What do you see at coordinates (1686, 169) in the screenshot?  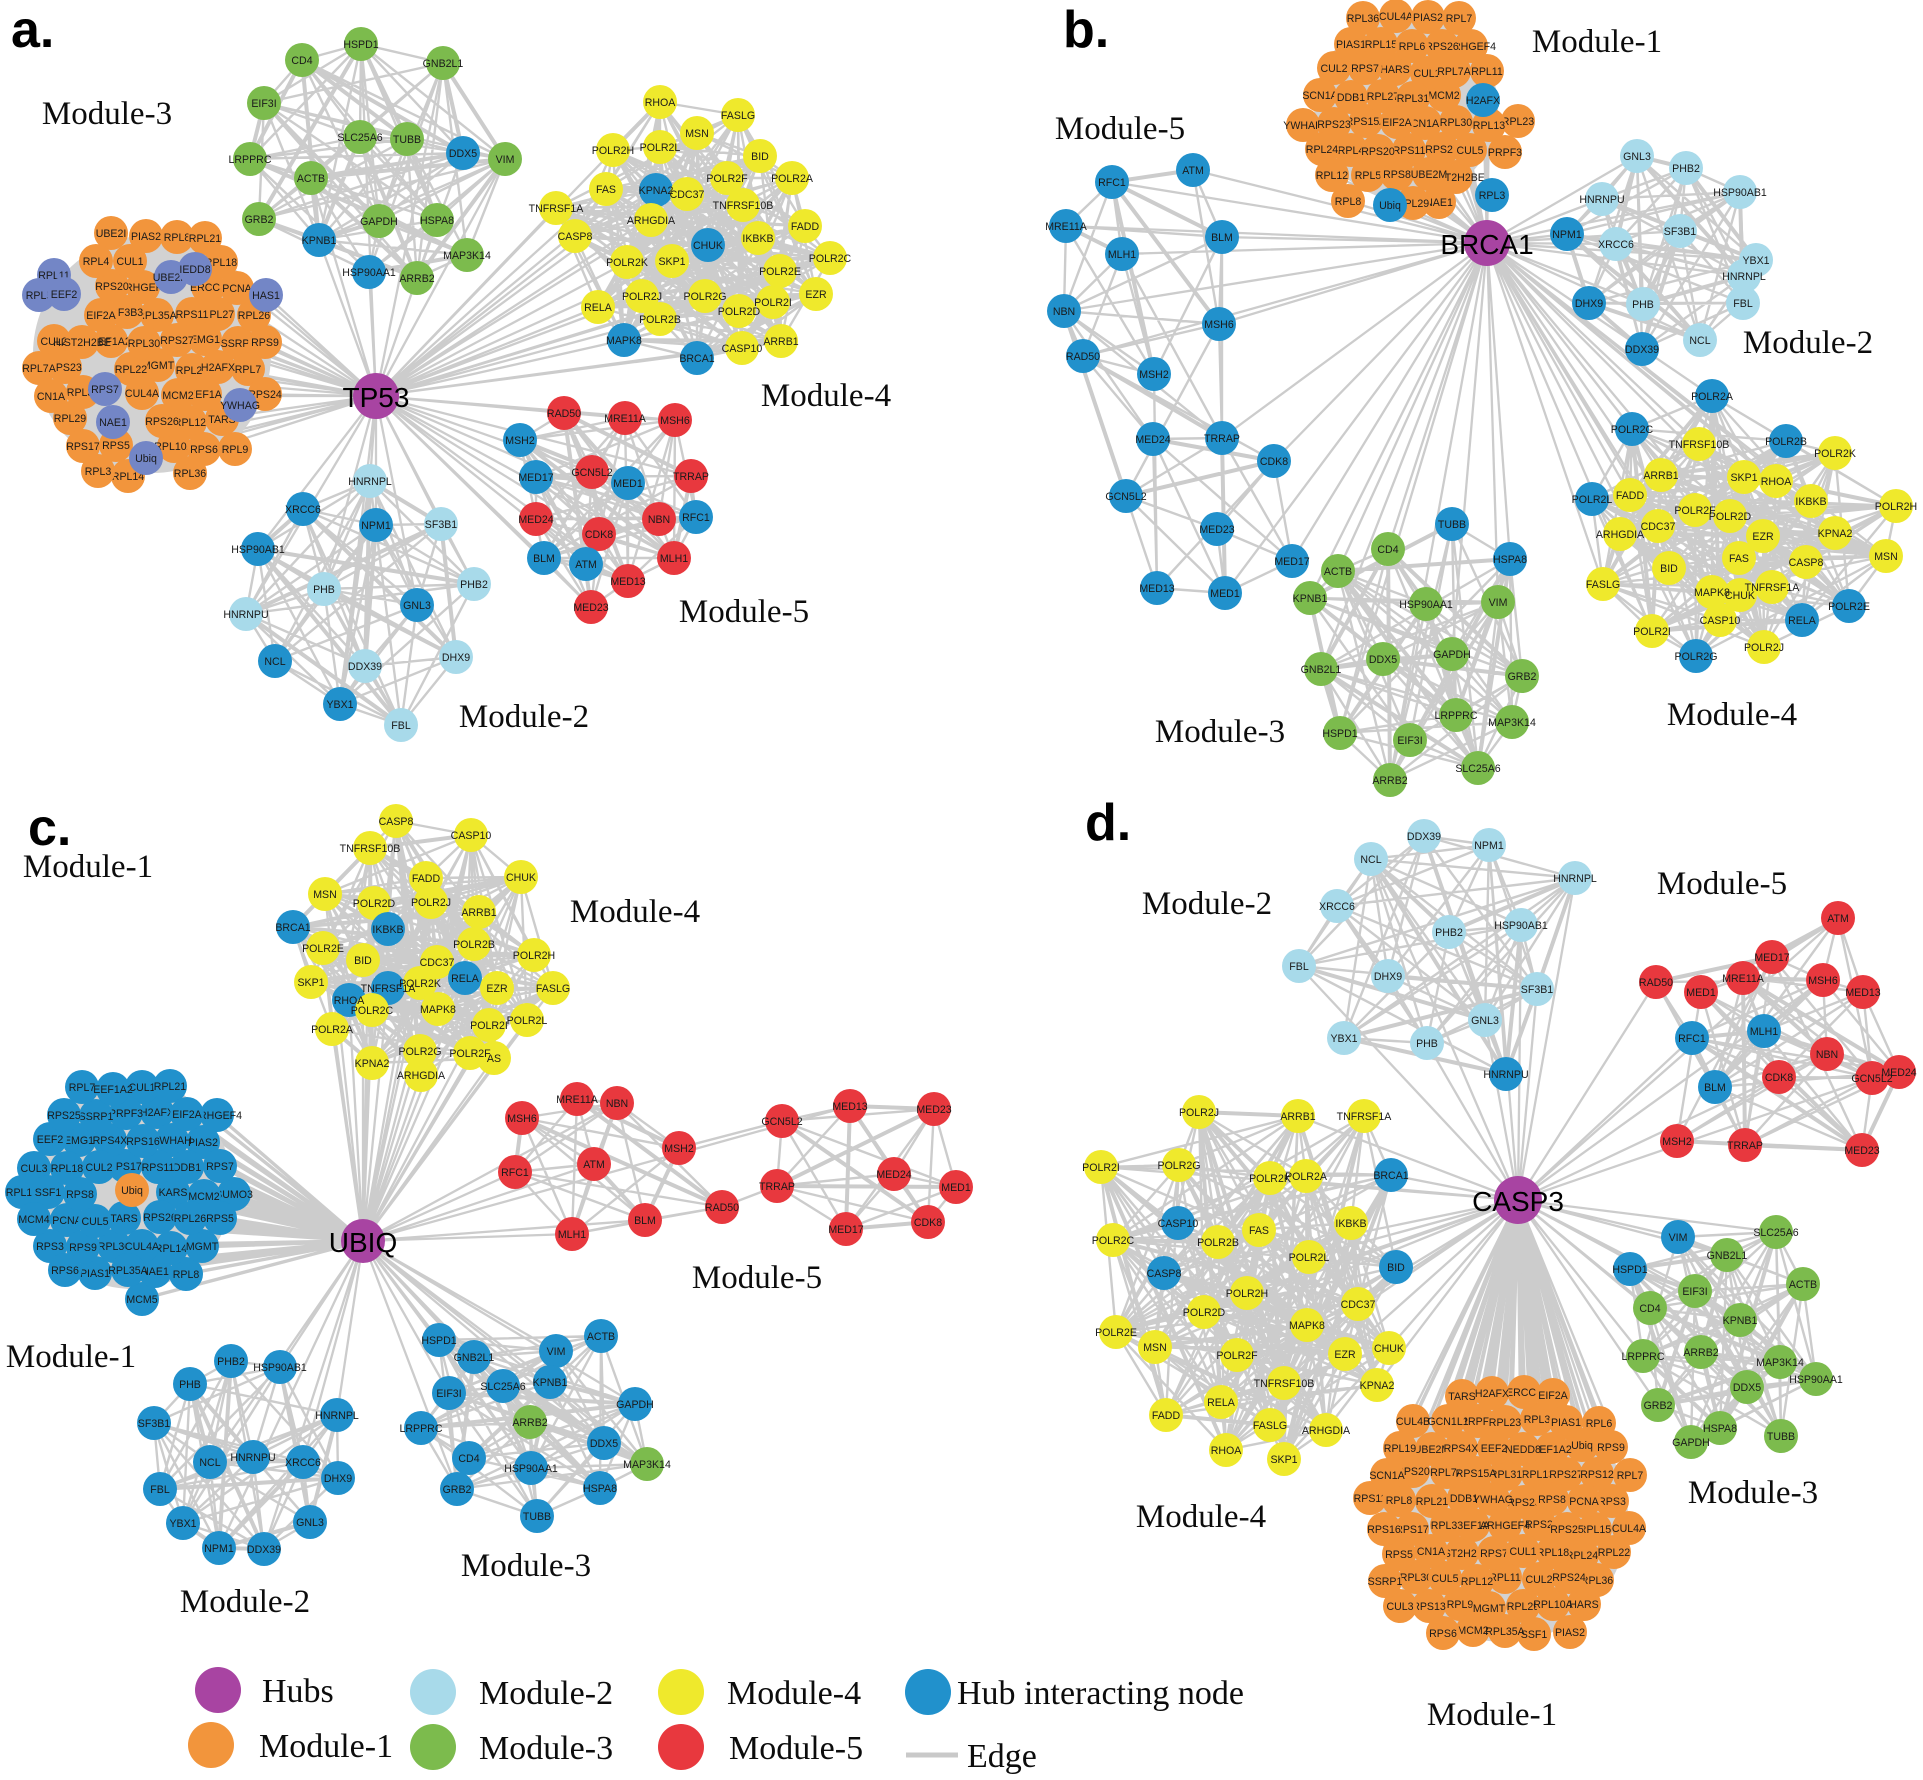 I see `svg-text: PHB2` at bounding box center [1686, 169].